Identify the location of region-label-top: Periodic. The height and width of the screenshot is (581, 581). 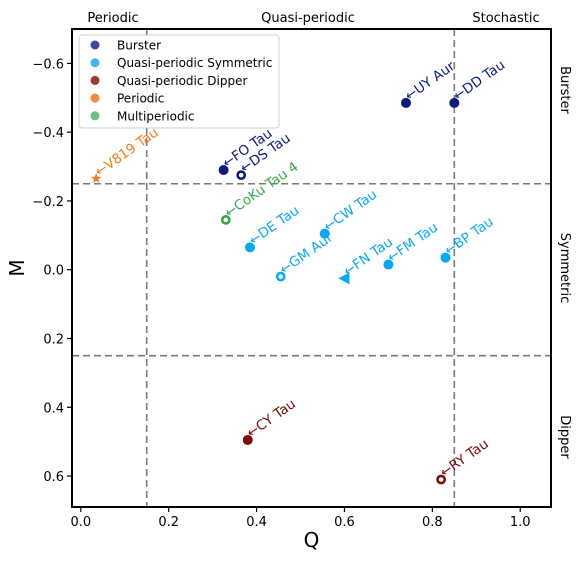
(112, 18).